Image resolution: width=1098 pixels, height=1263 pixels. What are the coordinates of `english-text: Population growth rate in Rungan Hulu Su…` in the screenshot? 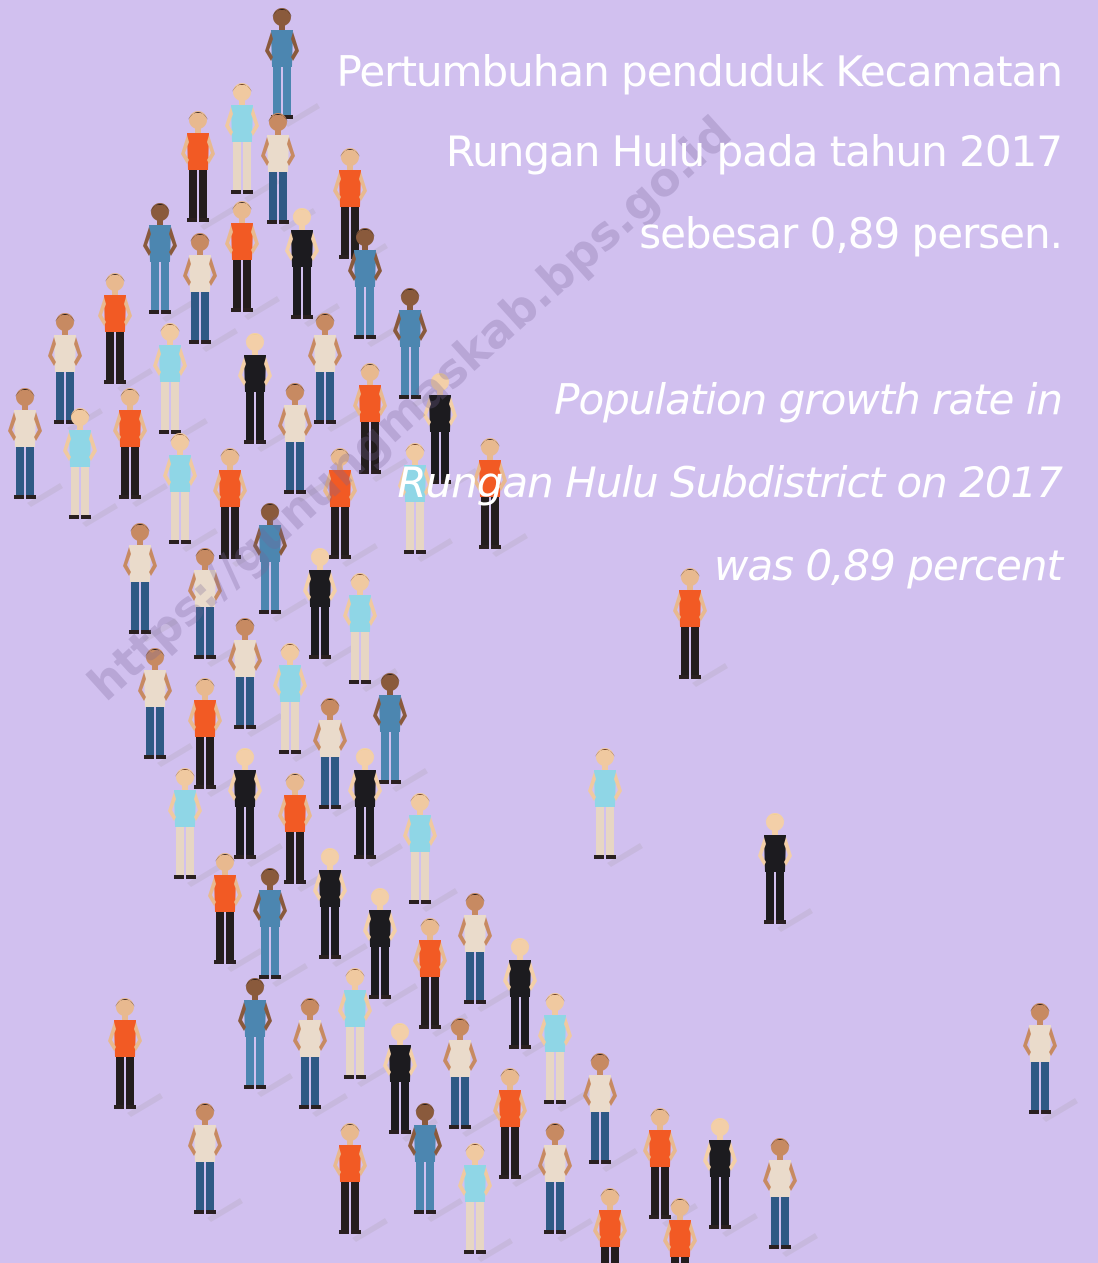 It's located at (731, 482).